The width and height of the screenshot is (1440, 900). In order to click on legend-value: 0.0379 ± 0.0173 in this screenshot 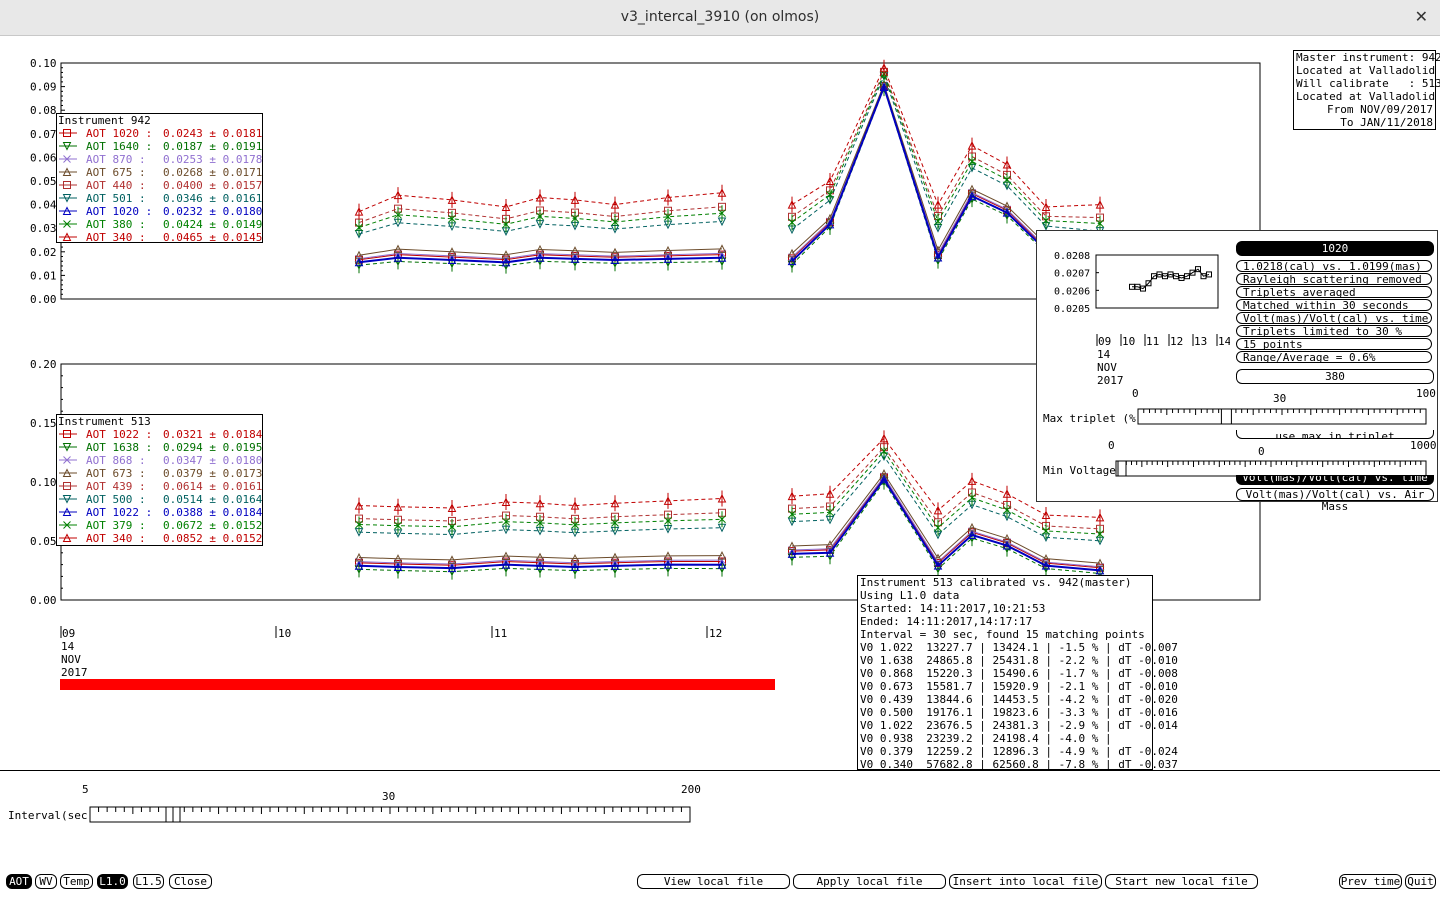, I will do `click(212, 473)`.